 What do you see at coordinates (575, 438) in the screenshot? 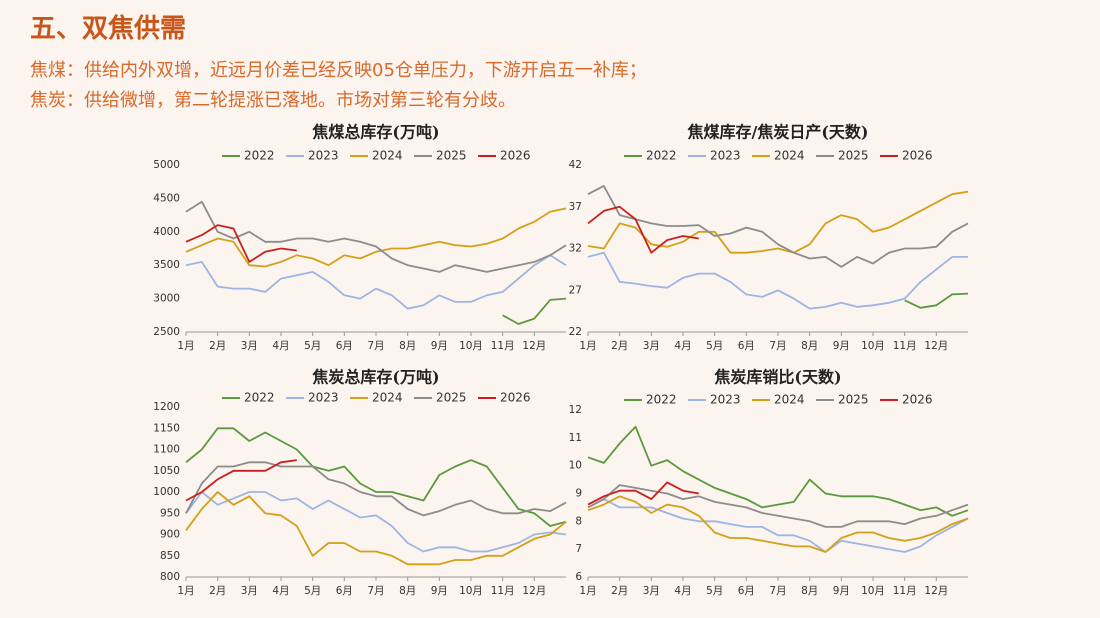
I see `y-tick-label: 11` at bounding box center [575, 438].